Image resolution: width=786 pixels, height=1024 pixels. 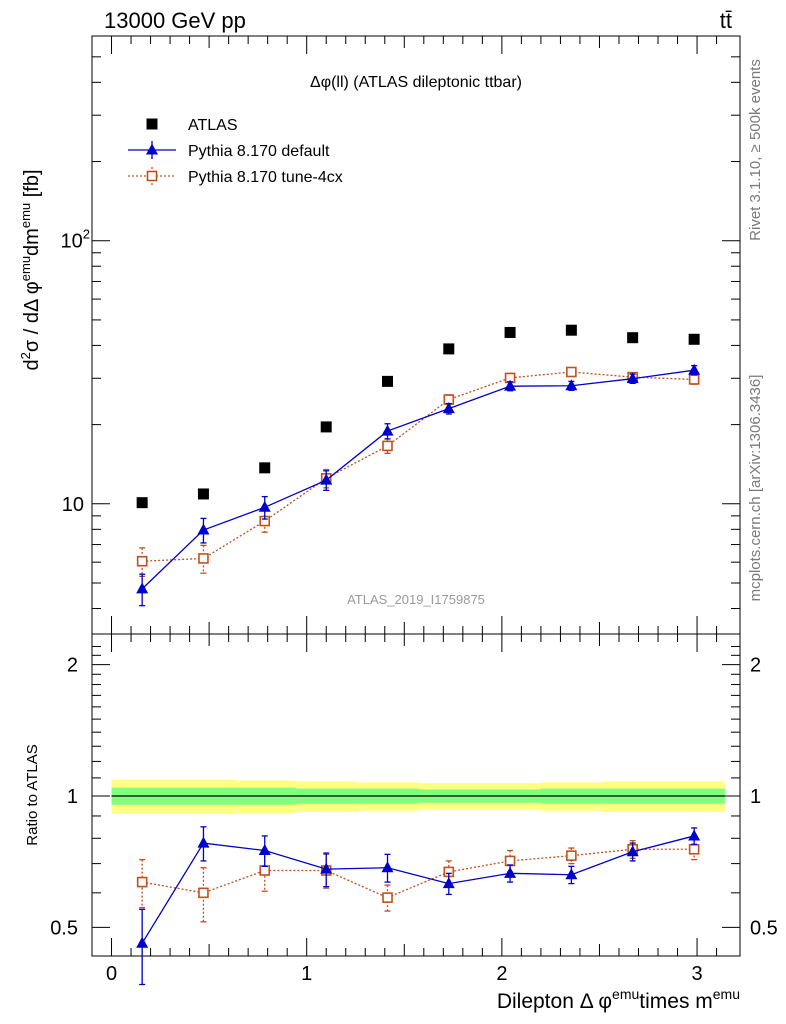 What do you see at coordinates (755, 666) in the screenshot?
I see `ratio-y-tick-label-right: 2` at bounding box center [755, 666].